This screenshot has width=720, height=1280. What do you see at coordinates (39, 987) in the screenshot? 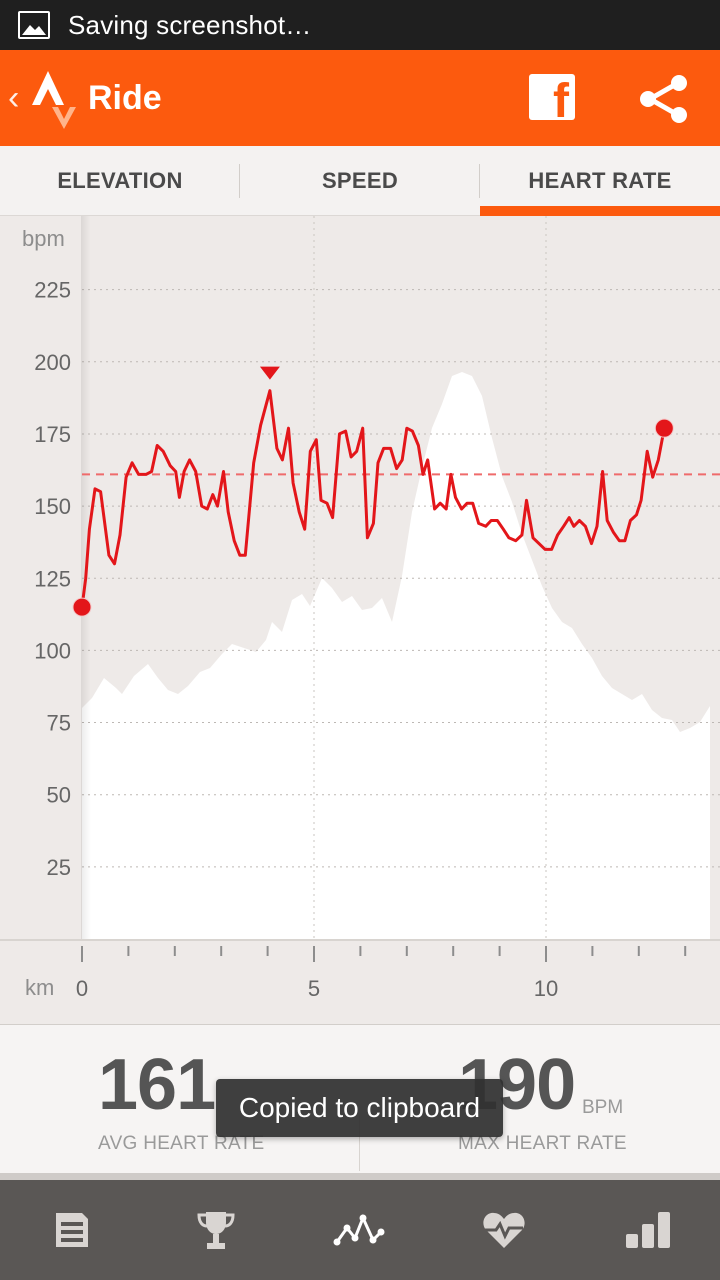
I see `x-axis-label: km` at bounding box center [39, 987].